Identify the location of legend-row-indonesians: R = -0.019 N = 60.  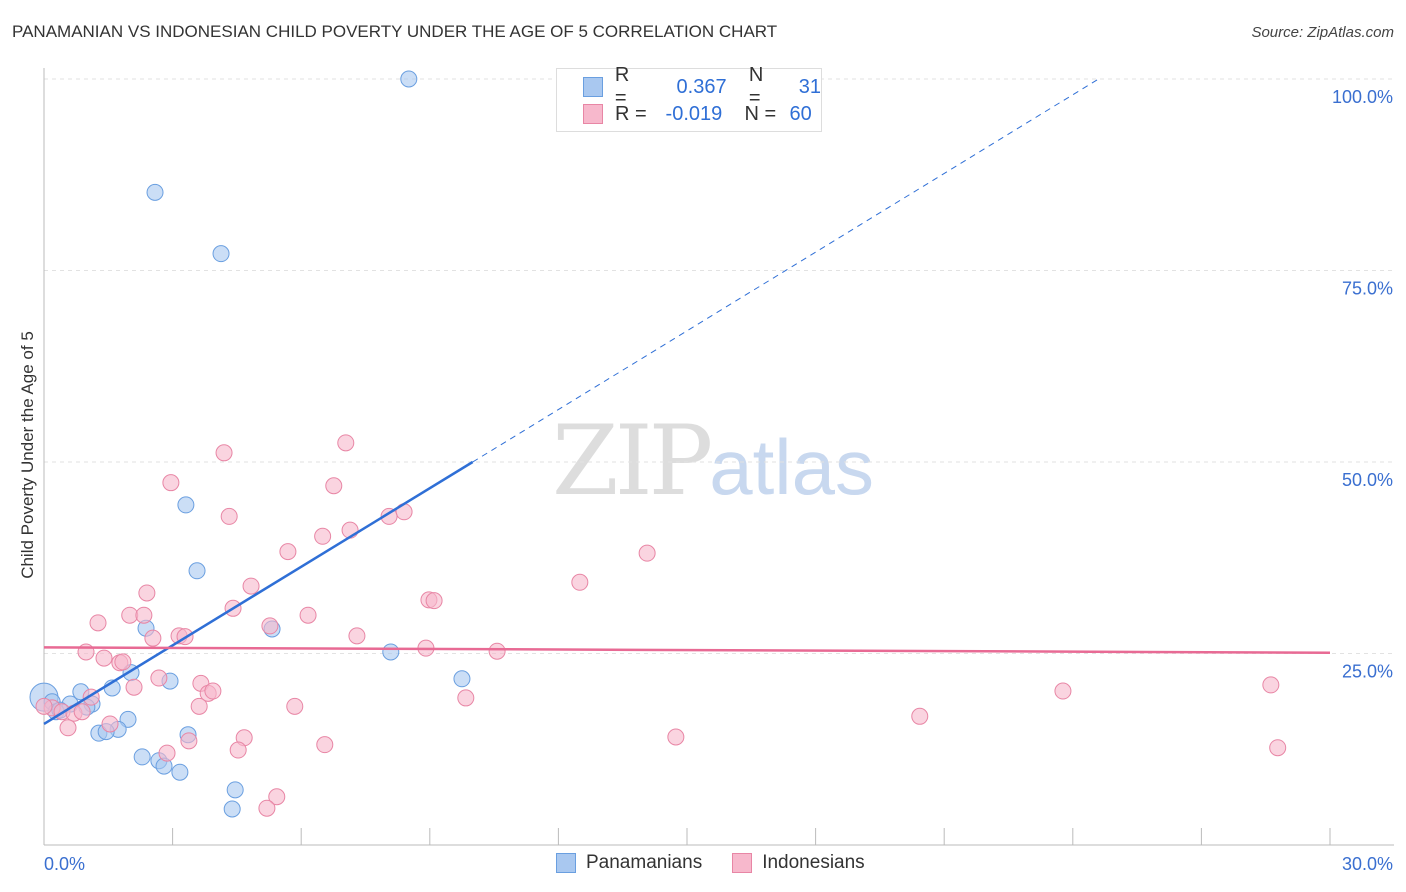
(697, 114).